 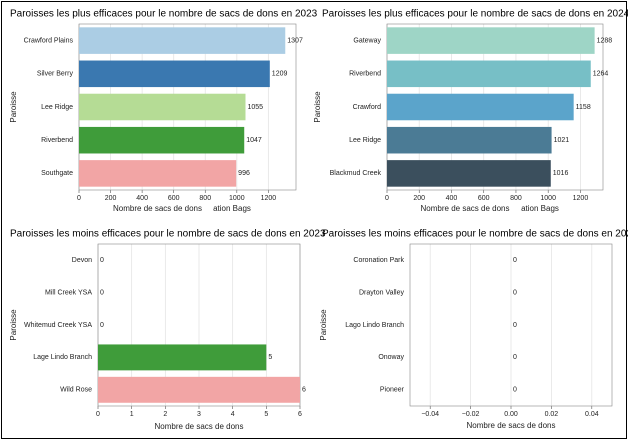 What do you see at coordinates (57, 173) in the screenshot?
I see `y-tick-label: Southgate` at bounding box center [57, 173].